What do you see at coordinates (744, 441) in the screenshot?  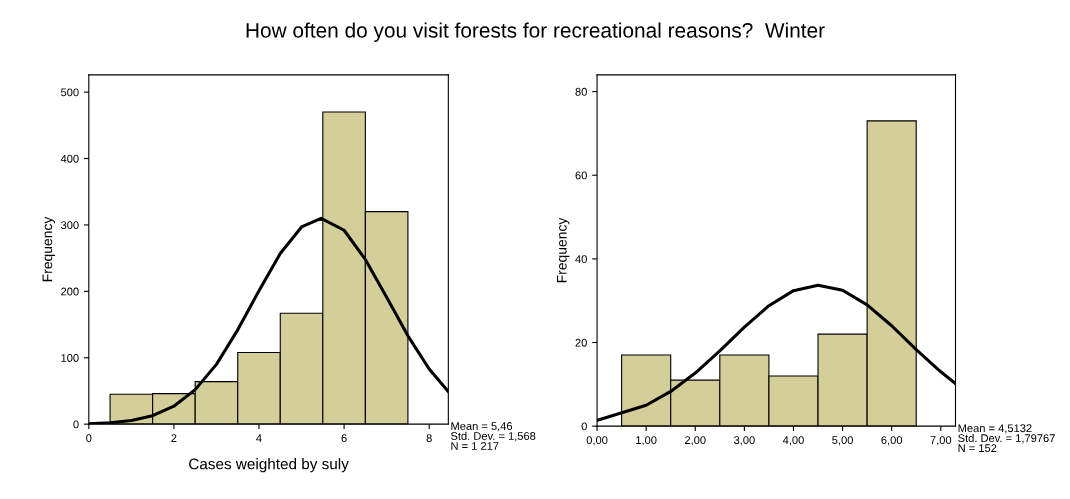 I see `x-tick-label: 3,00` at bounding box center [744, 441].